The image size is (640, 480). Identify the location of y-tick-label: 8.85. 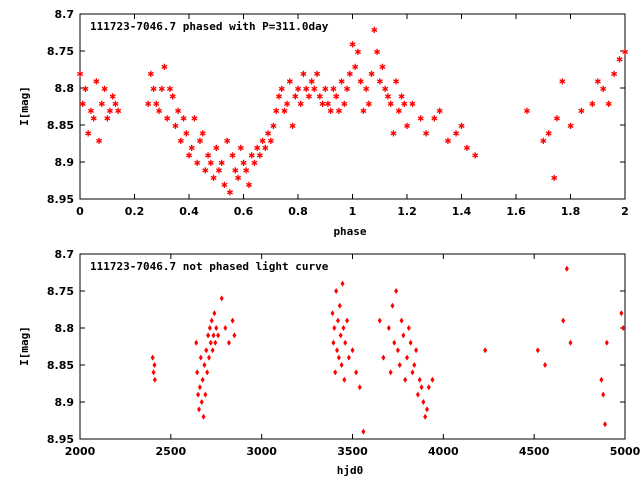
(60, 365).